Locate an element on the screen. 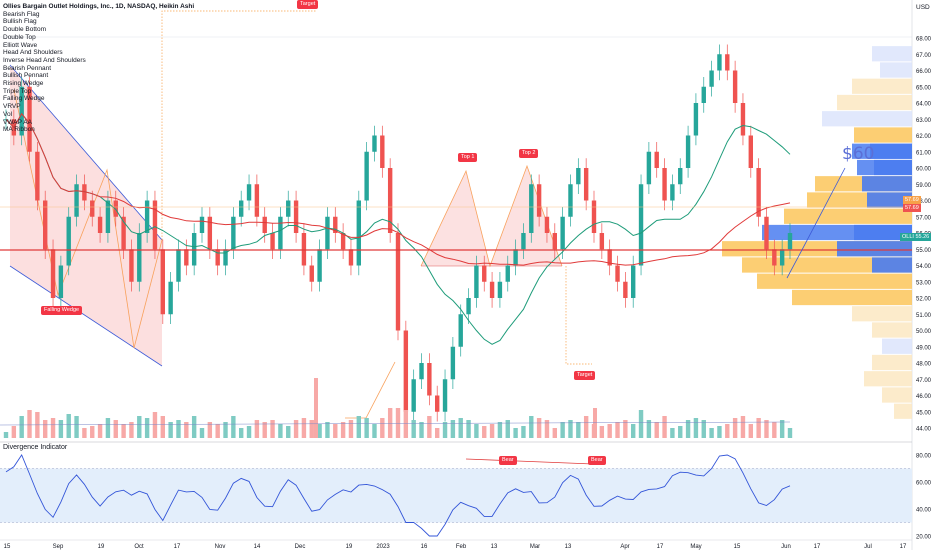 Image resolution: width=932 pixels, height=550 pixels. projection-arrow is located at coordinates (816, 223).